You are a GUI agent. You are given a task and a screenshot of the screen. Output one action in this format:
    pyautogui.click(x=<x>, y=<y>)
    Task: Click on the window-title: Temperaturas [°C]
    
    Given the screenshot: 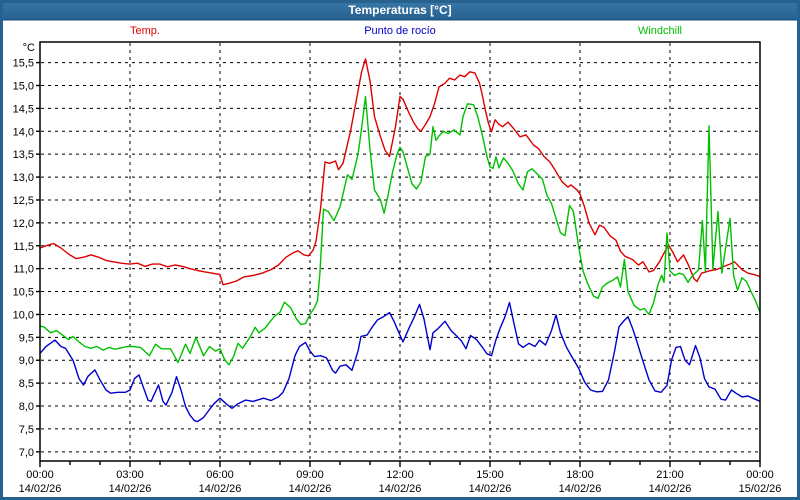 What is the action you would take?
    pyautogui.click(x=399, y=10)
    